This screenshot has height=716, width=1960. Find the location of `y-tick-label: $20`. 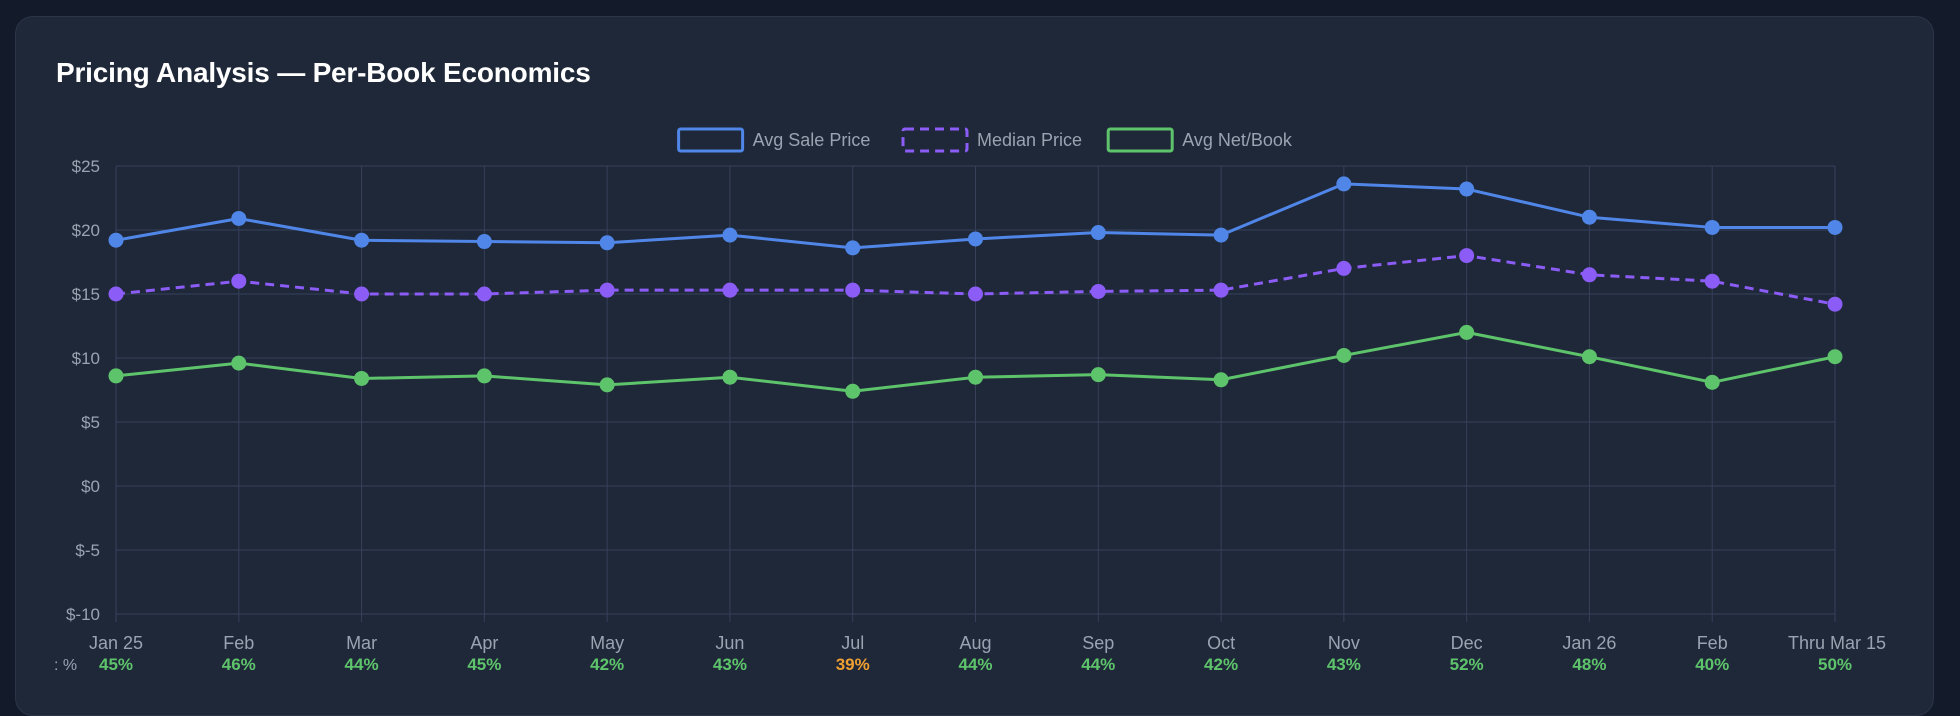

y-tick-label: $20 is located at coordinates (86, 230).